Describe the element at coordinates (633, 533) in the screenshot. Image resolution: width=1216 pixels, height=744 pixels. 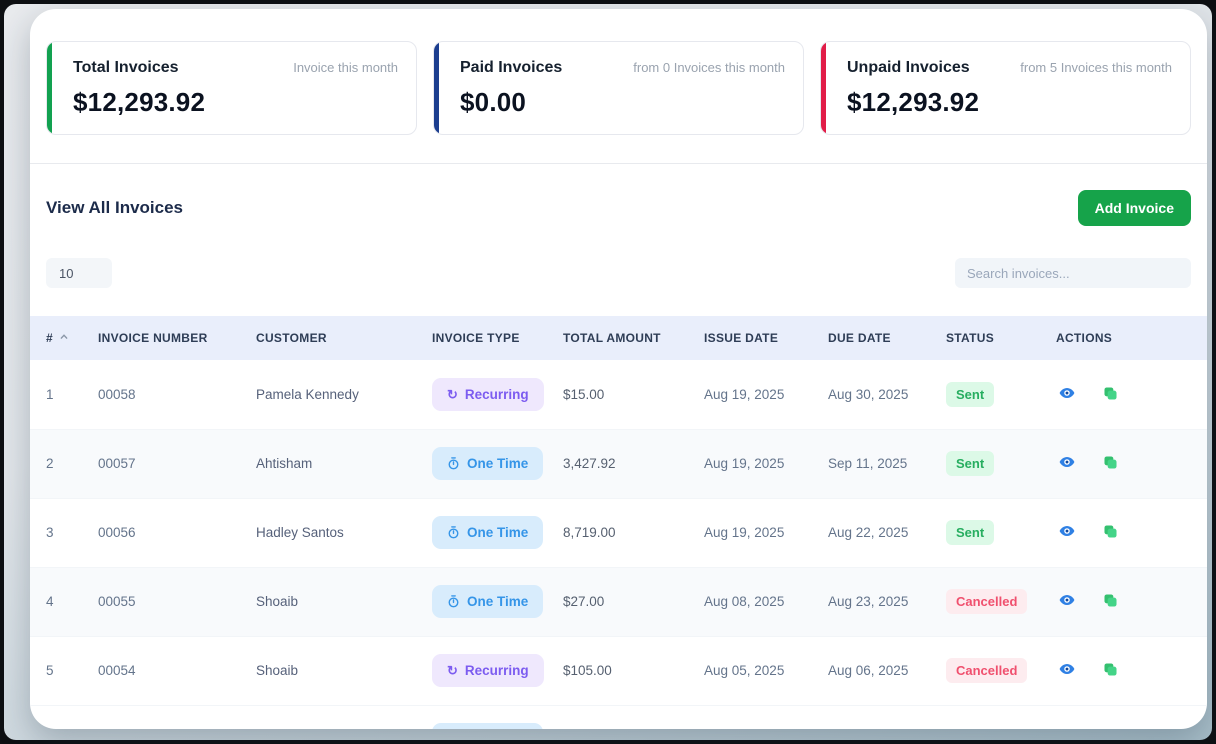
I see `cell-total-amount: 8,719.00` at that location.